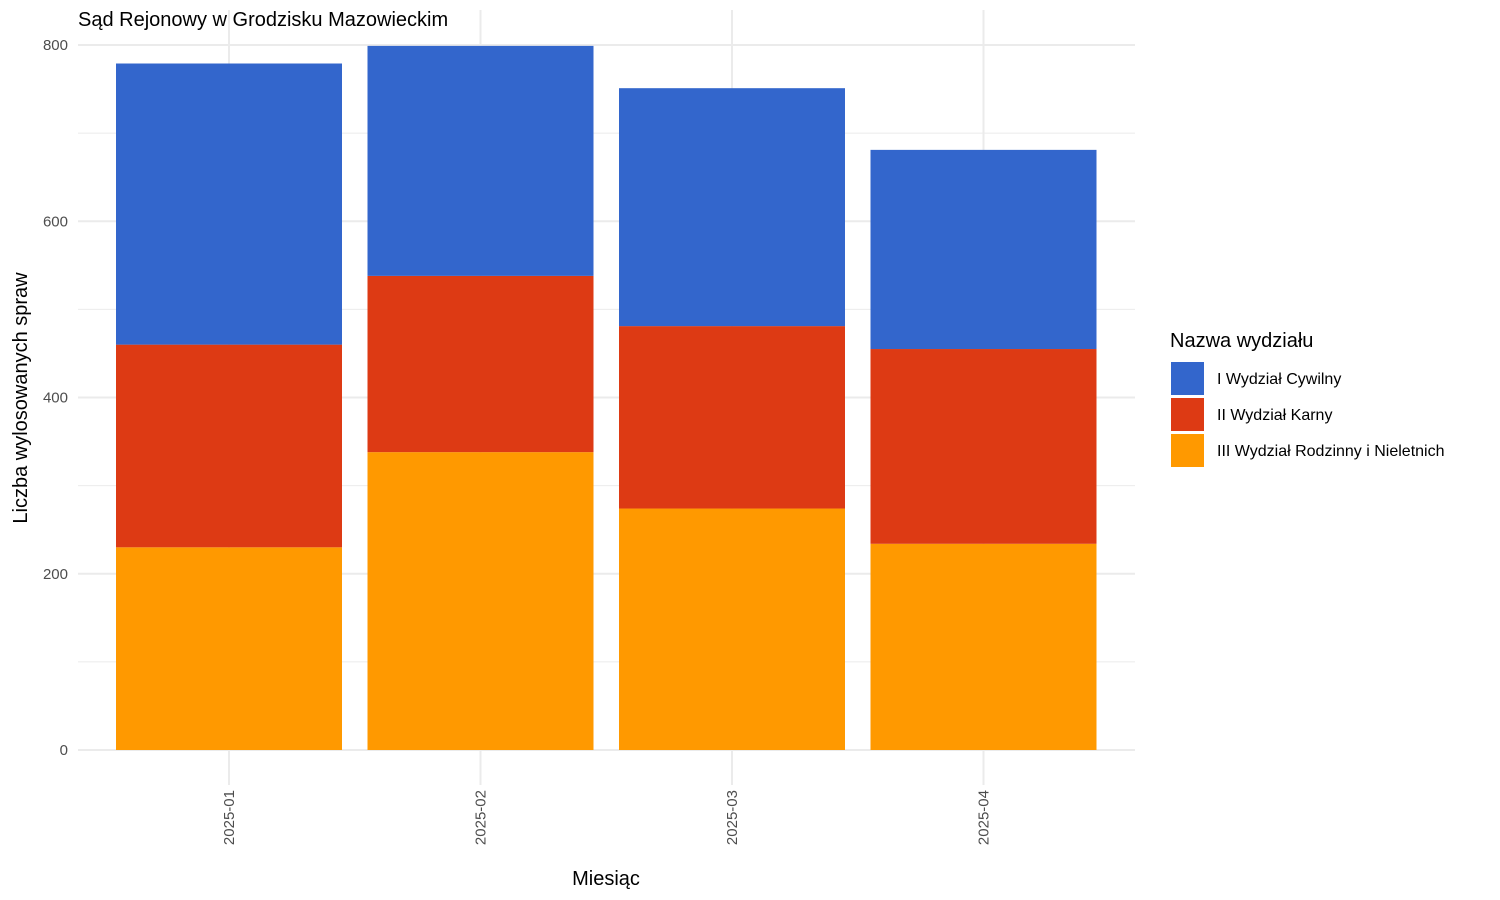 This screenshot has width=1500, height=900. What do you see at coordinates (55, 45) in the screenshot?
I see `y-tick-label: 800` at bounding box center [55, 45].